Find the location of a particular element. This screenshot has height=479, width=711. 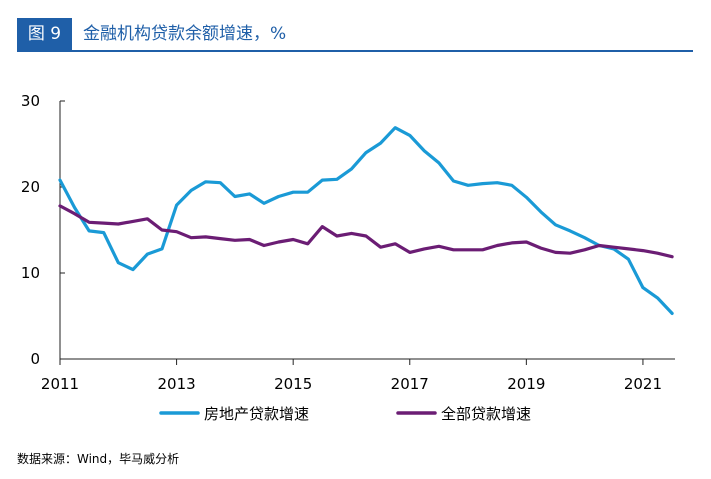

x-tick-label: 2011 is located at coordinates (60, 384).